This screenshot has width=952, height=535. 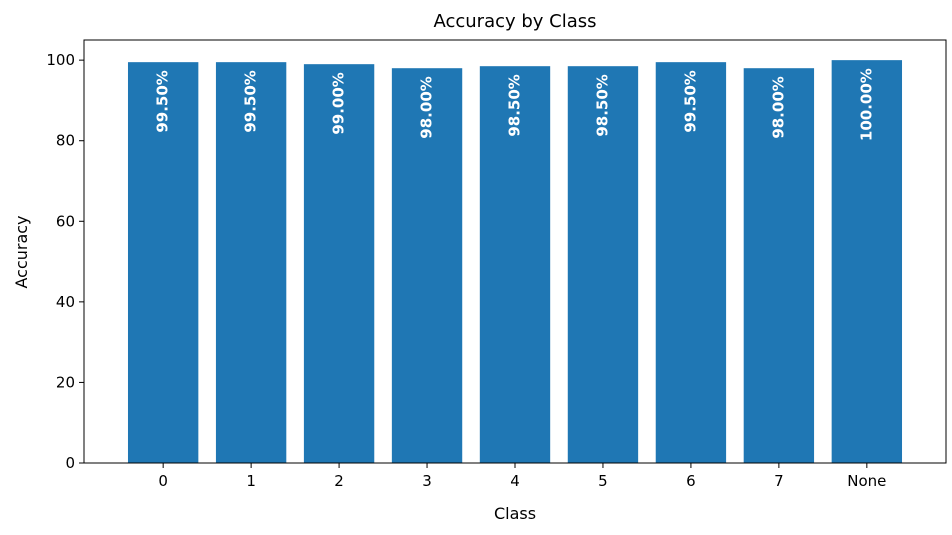 I want to click on x-axis-label: Class, so click(x=515, y=513).